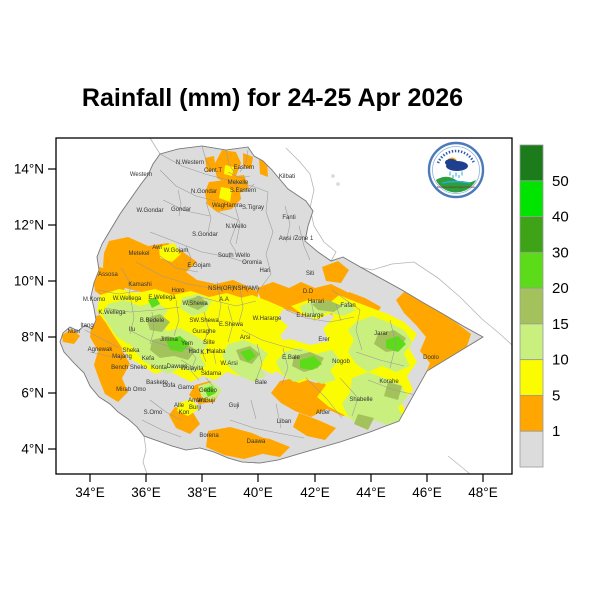  What do you see at coordinates (195, 304) in the screenshot?
I see `zone-label: W.Shewa` at bounding box center [195, 304].